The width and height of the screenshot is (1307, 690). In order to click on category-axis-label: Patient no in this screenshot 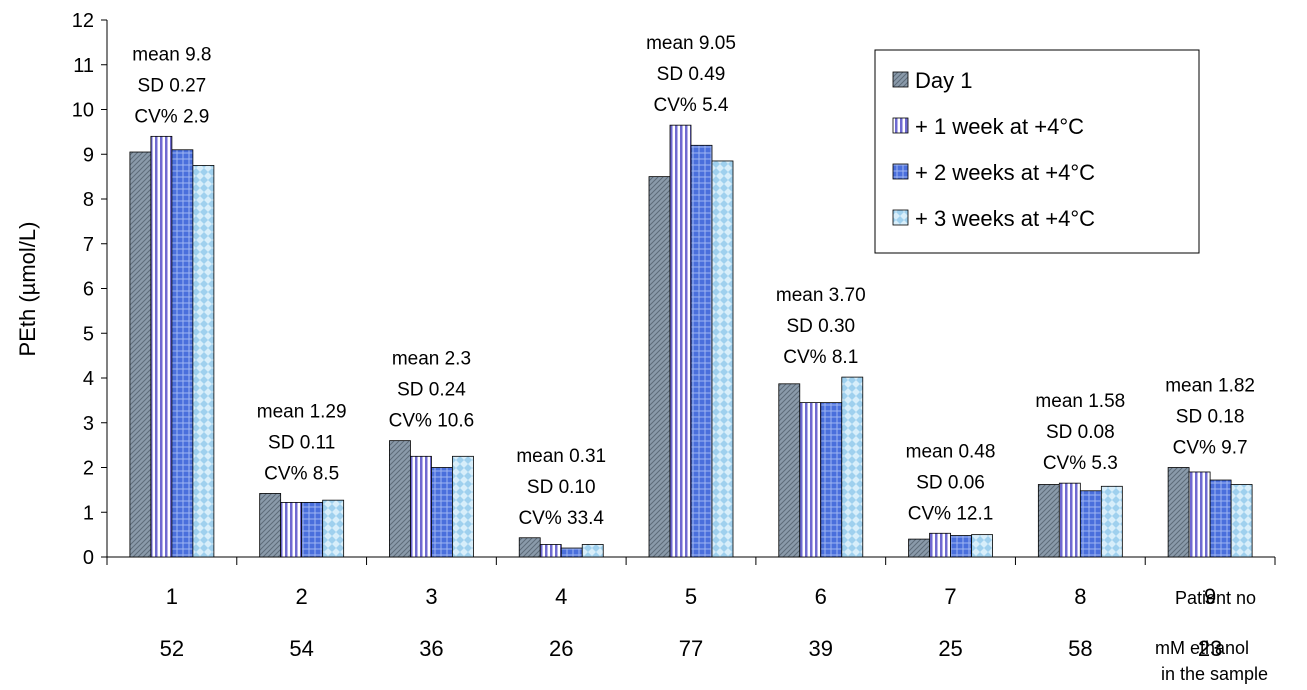, I will do `click(1215, 598)`.